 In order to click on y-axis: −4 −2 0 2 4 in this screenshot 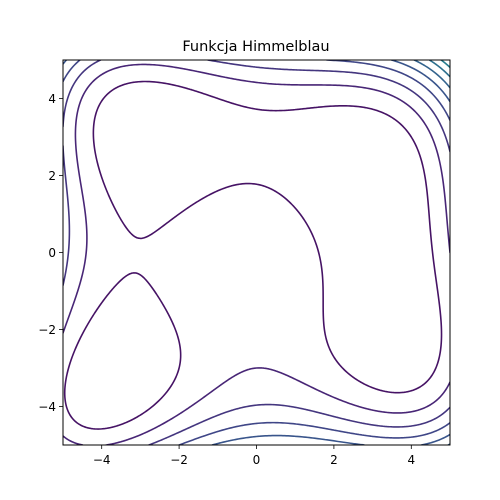, I will do `click(50, 253)`.